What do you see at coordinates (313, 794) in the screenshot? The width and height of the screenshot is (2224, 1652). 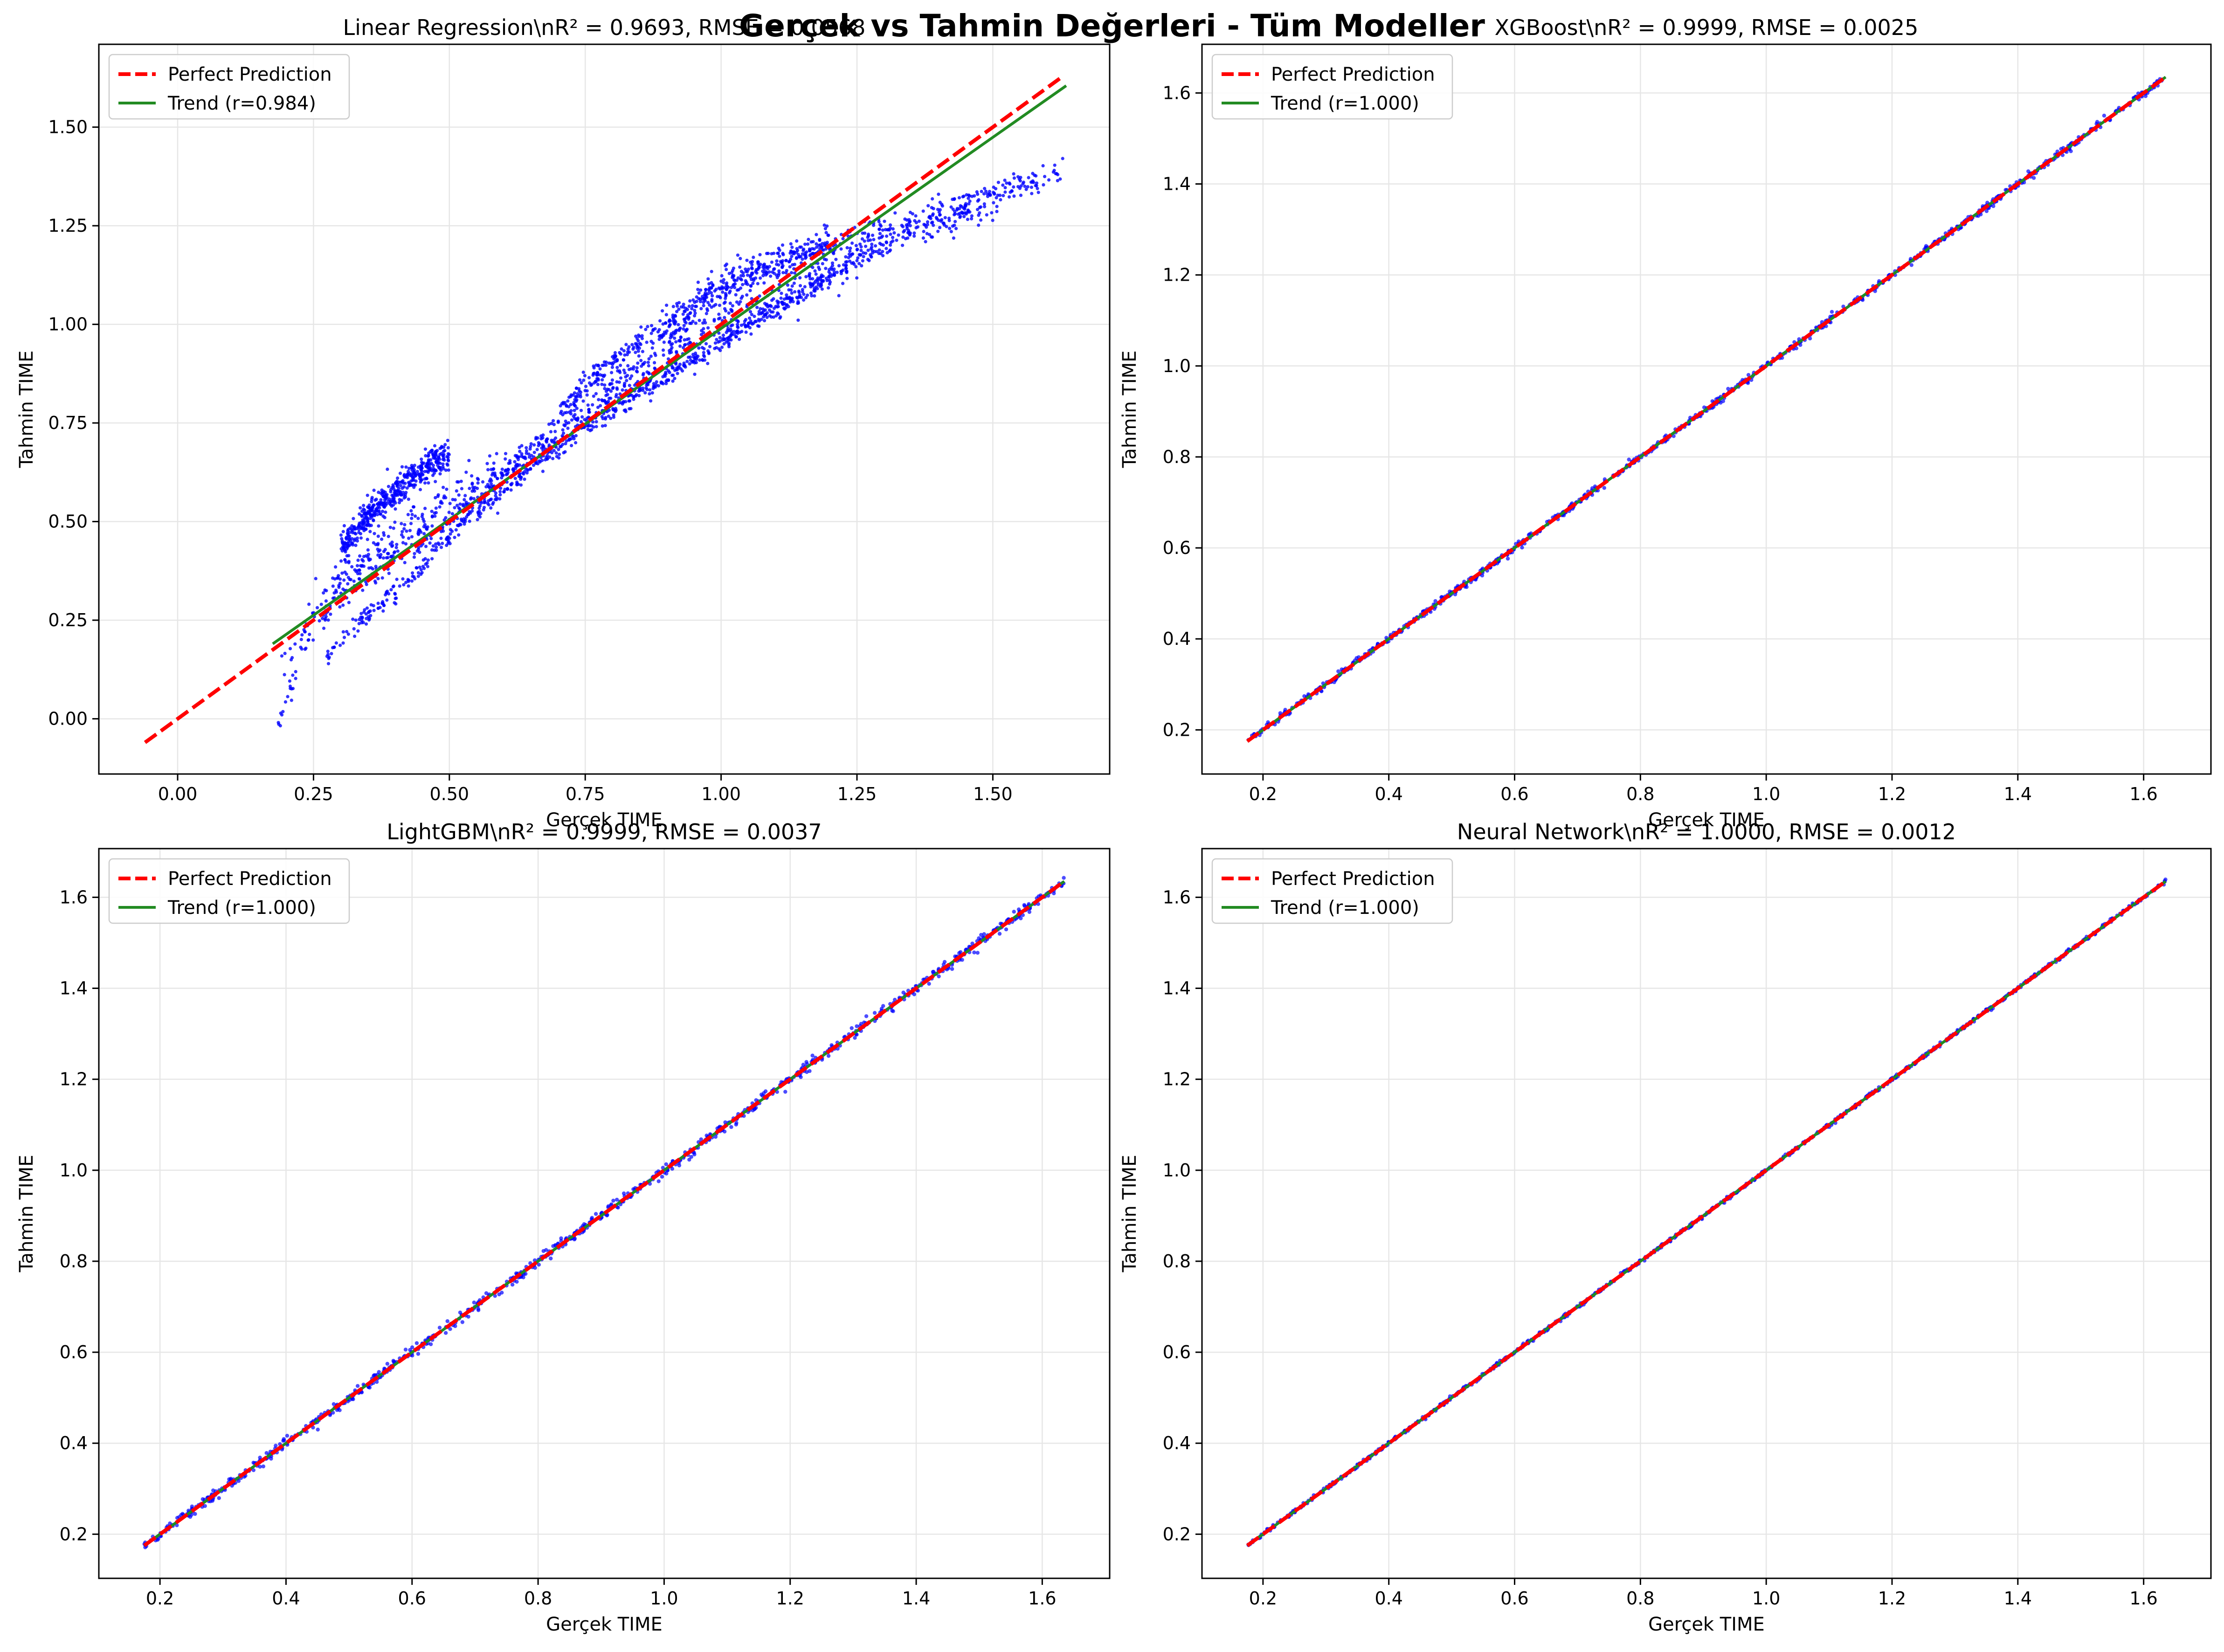 I see `x-tick-label: 0.25` at bounding box center [313, 794].